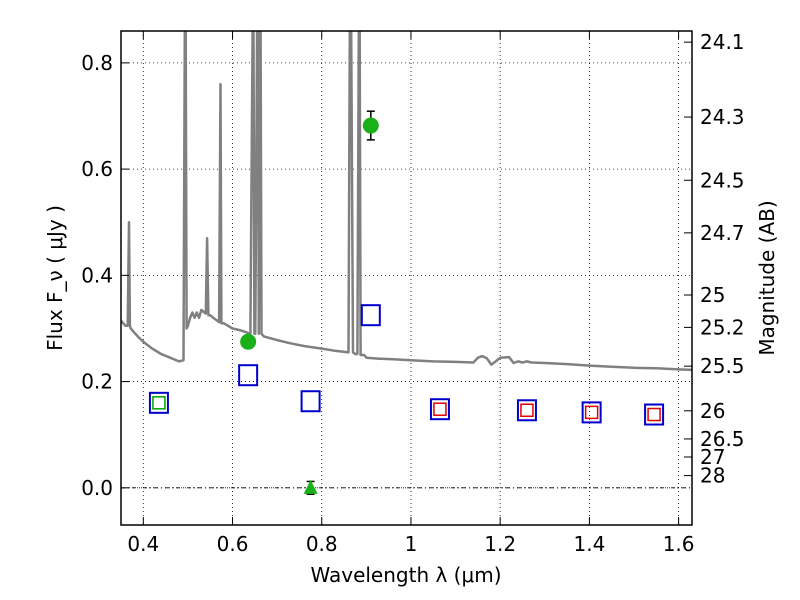  What do you see at coordinates (97, 275) in the screenshot?
I see `y-tick-label: 0.4` at bounding box center [97, 275].